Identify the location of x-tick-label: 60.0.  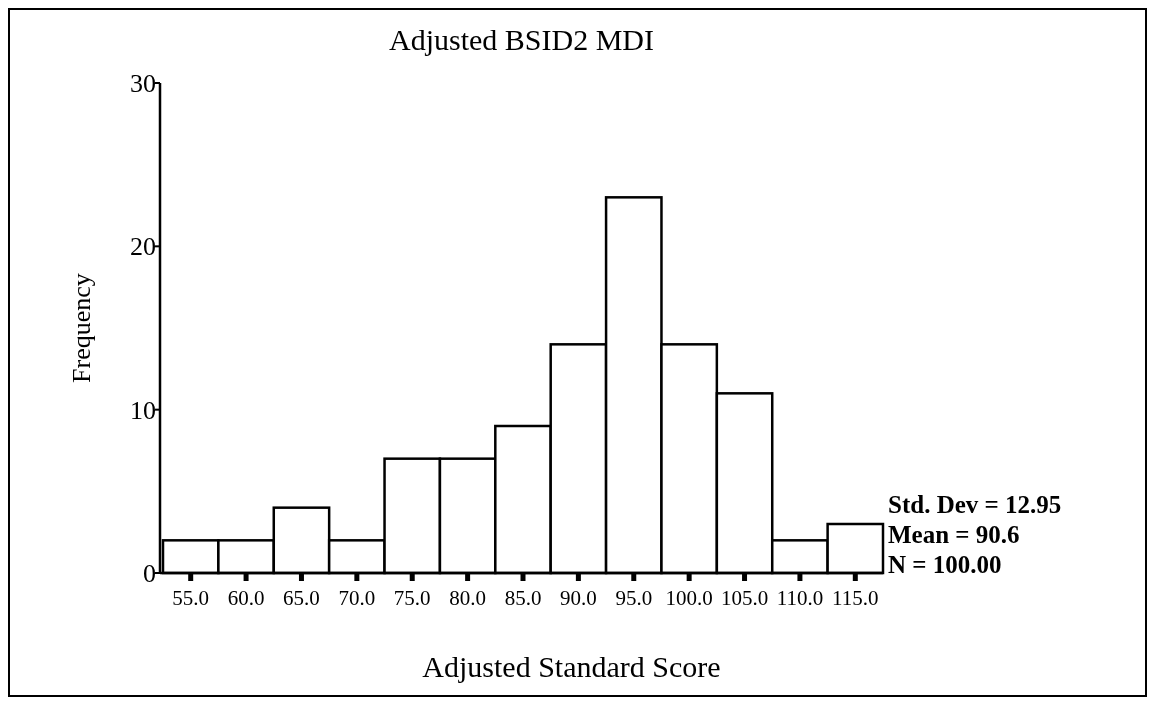
(246, 598).